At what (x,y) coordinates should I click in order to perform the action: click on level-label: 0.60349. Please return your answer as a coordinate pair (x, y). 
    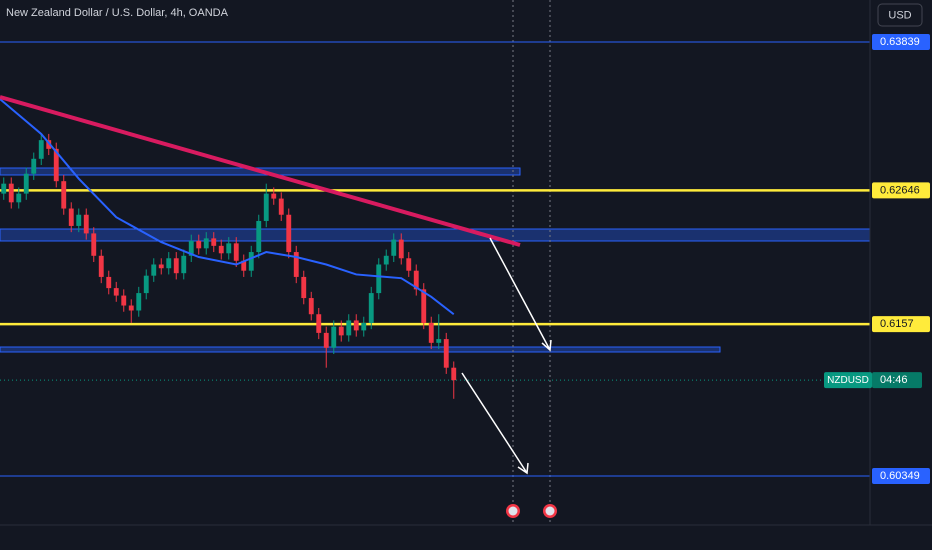
    Looking at the image, I should click on (900, 476).